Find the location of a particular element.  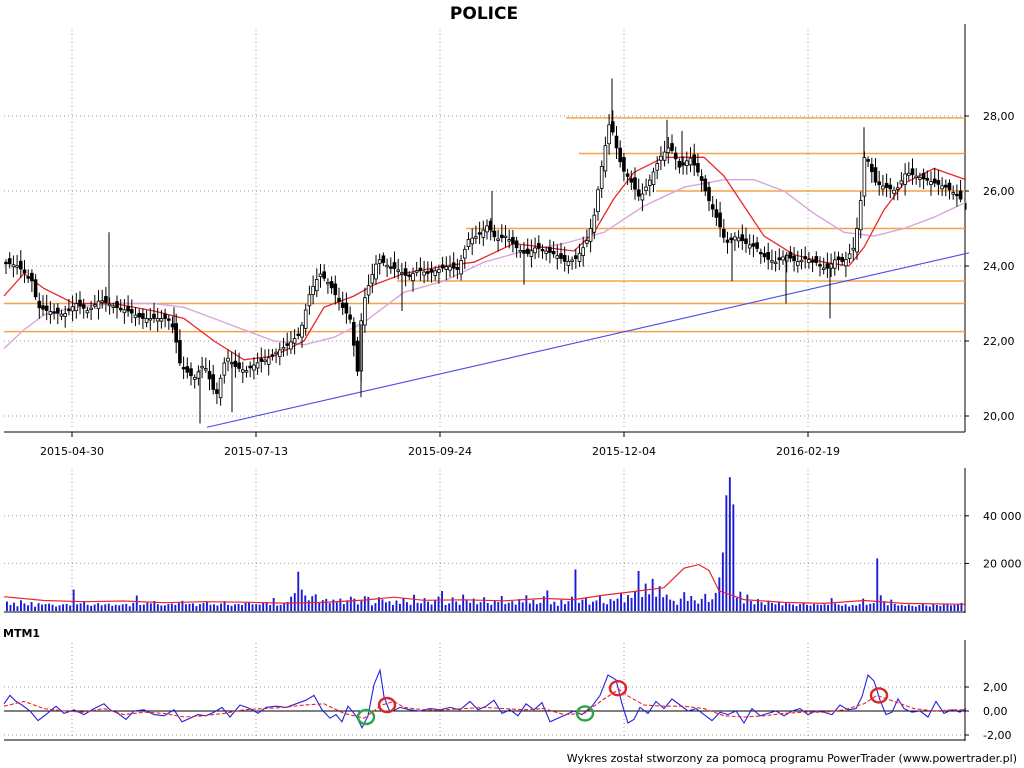

chart-title: POLICE is located at coordinates (484, 14).